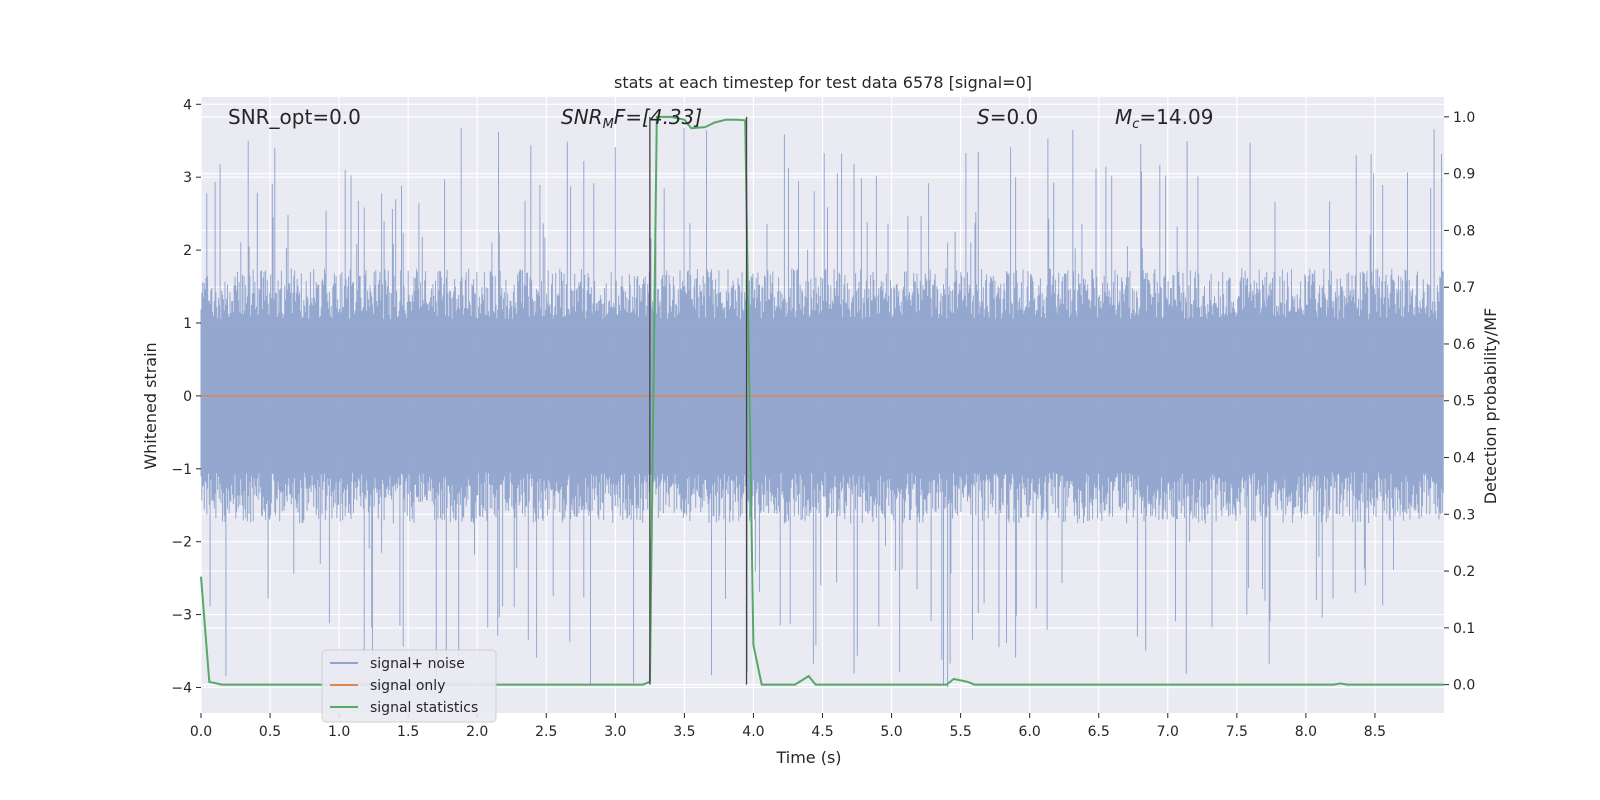 The height and width of the screenshot is (800, 1600). I want to click on annotation-s-value: =0.0, so click(1014, 117).